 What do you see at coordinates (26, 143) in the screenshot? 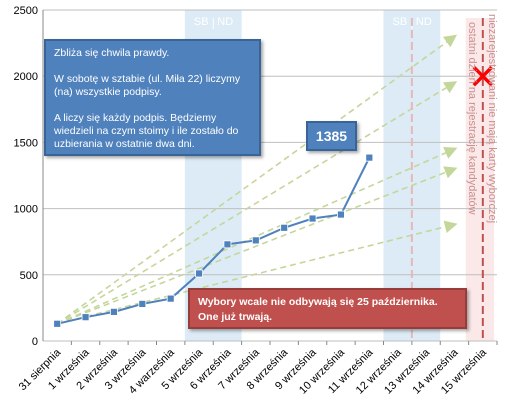
I see `y-tick-label: 1500` at bounding box center [26, 143].